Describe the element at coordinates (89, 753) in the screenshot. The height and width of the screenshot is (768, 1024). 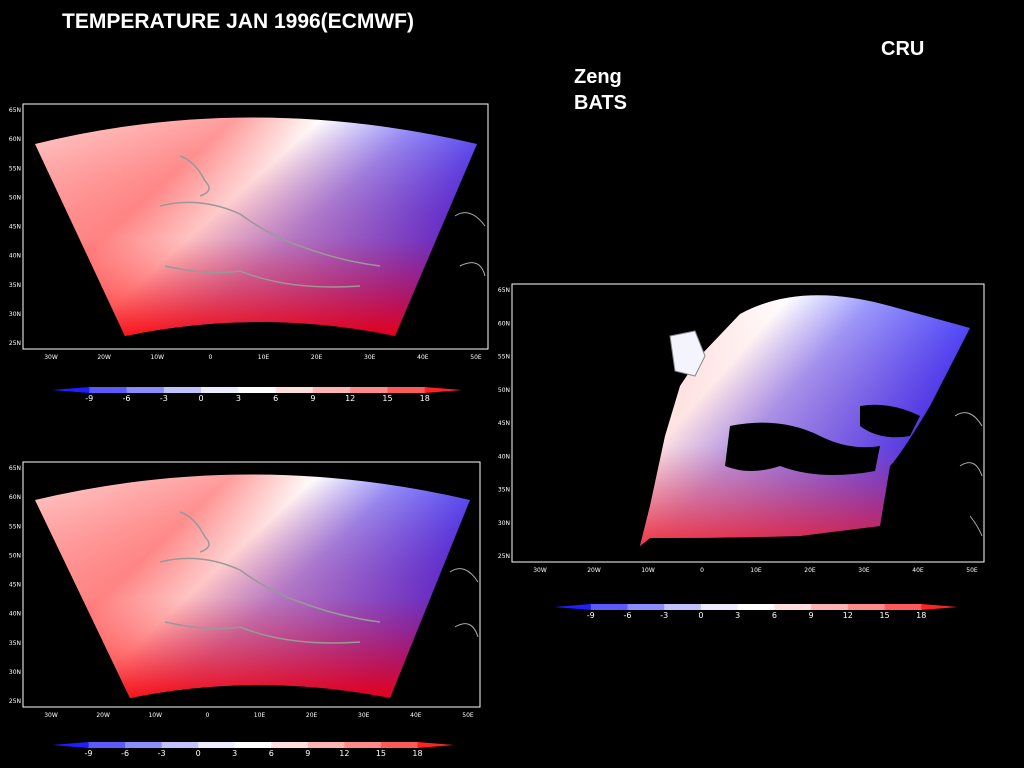
I see `colorbar-tick-label: -9` at that location.